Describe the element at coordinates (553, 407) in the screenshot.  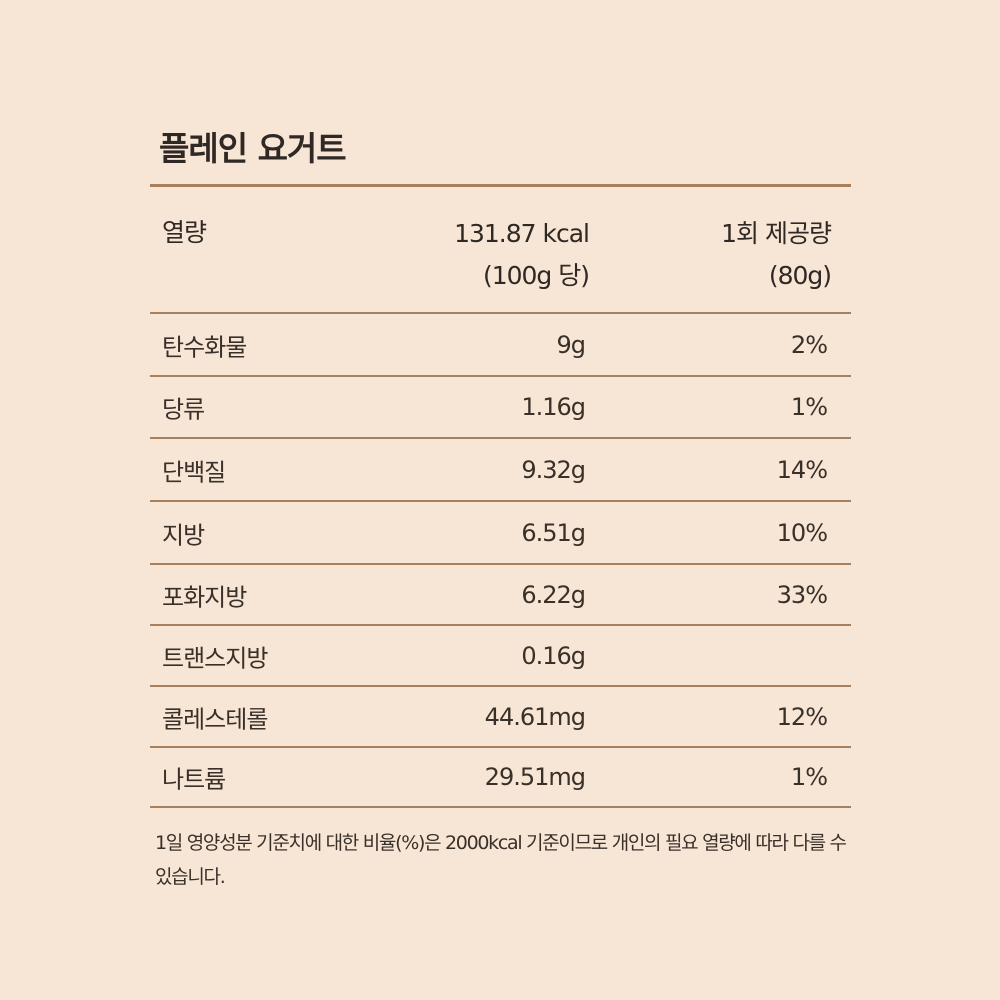
I see `nutrient-amount: 1.16g` at that location.